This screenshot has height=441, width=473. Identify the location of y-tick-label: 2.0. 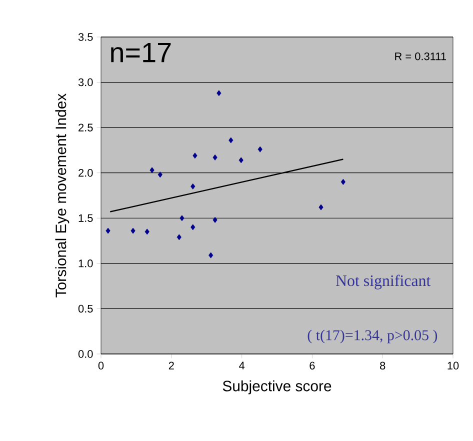
(85, 172).